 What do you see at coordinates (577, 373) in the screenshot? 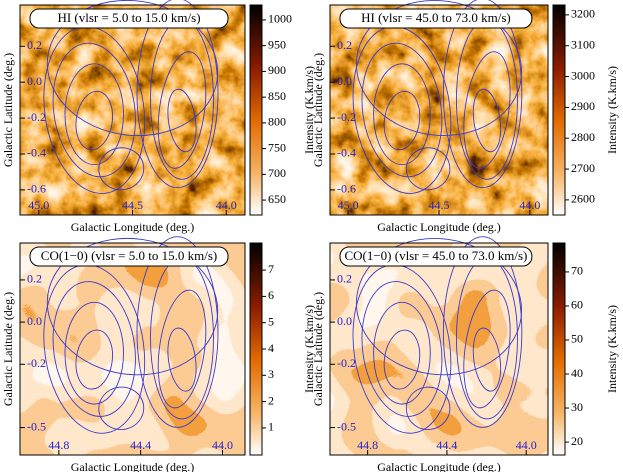
I see `colorbar-tick-label: 40` at bounding box center [577, 373].